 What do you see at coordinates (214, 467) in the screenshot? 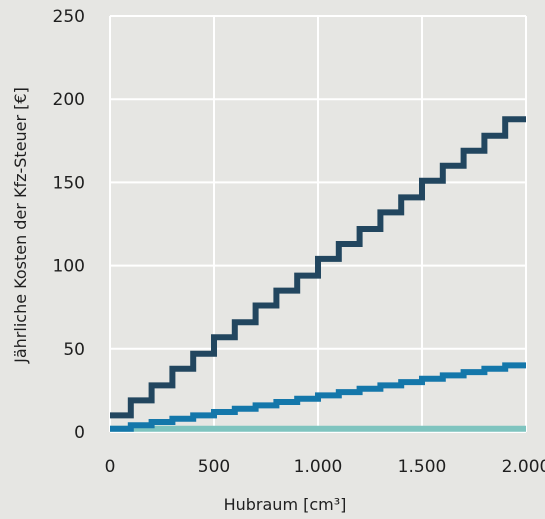
I see `x-tick-label-1: 500` at bounding box center [214, 467].